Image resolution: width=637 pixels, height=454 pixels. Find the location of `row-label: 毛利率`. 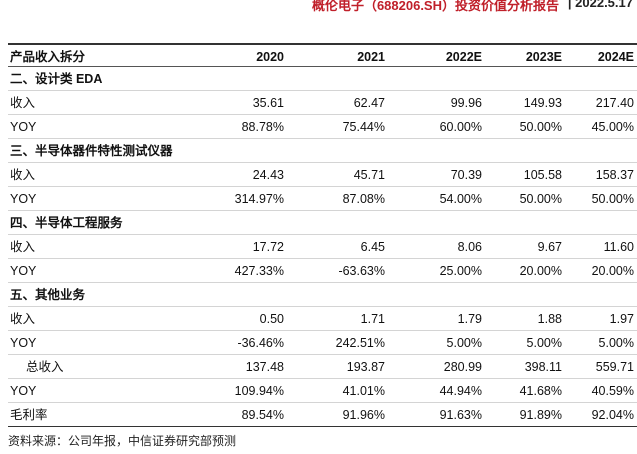

row-label: 毛利率 is located at coordinates (29, 415).